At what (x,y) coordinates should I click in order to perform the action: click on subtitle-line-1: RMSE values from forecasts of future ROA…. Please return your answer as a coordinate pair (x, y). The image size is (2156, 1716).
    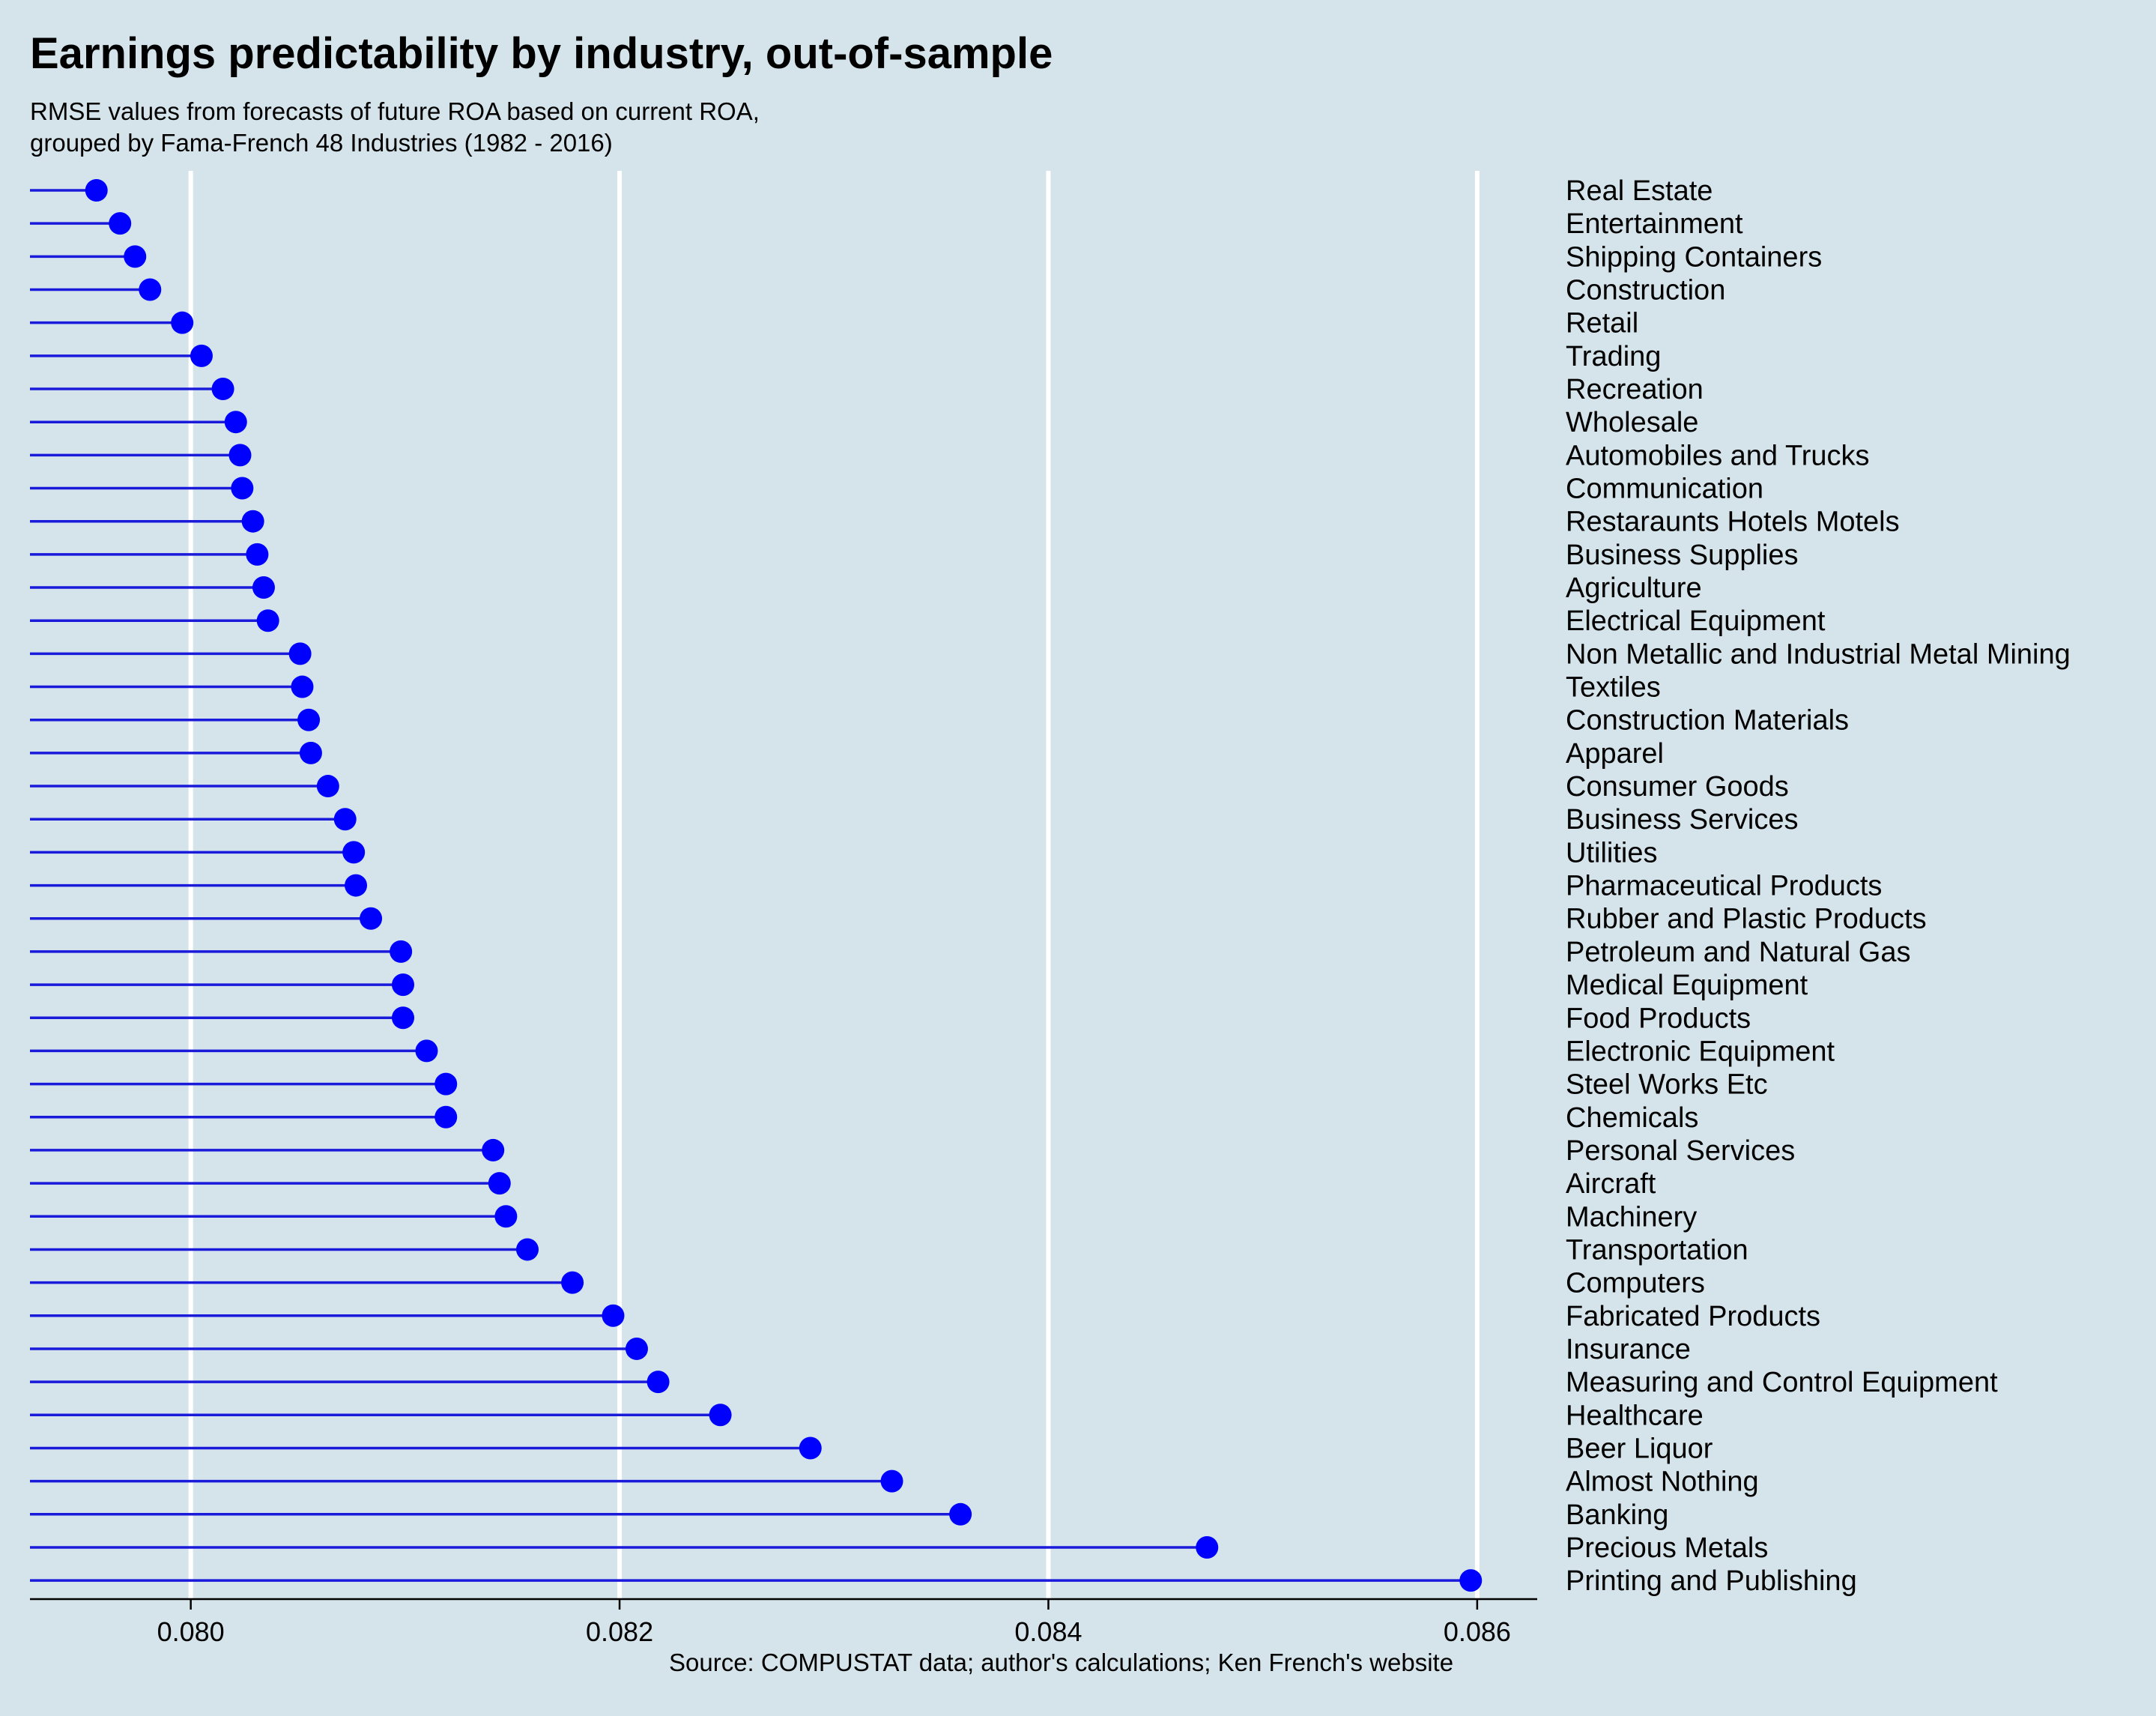
    Looking at the image, I should click on (395, 111).